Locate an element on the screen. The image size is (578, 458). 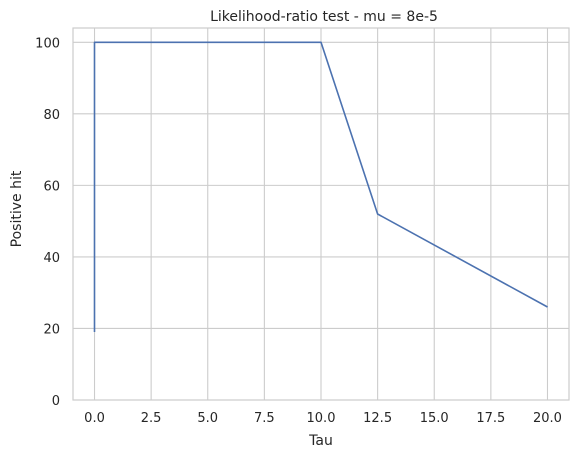
y-tick-label: 0 is located at coordinates (56, 401).